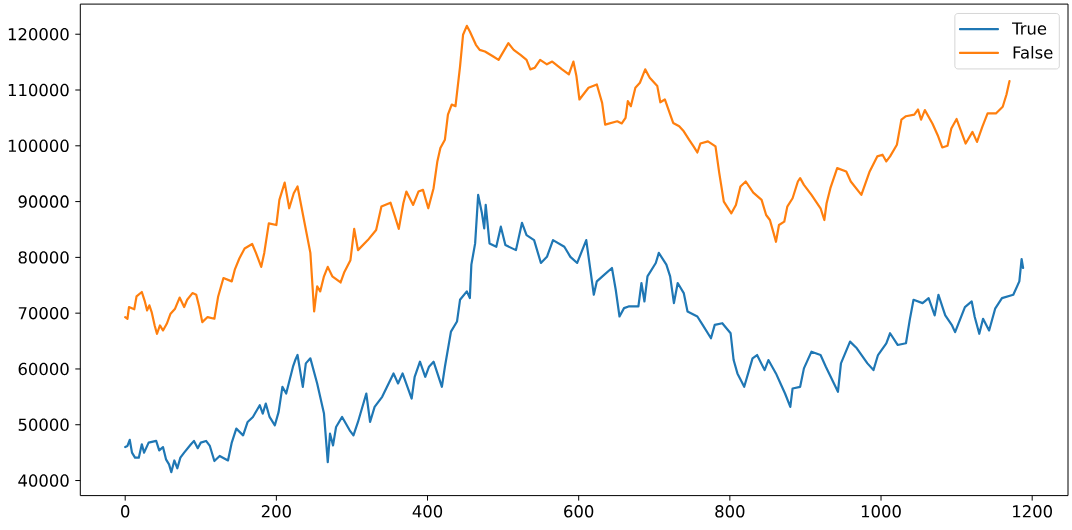  What do you see at coordinates (43, 369) in the screenshot?
I see `y-tick-label: 60000` at bounding box center [43, 369].